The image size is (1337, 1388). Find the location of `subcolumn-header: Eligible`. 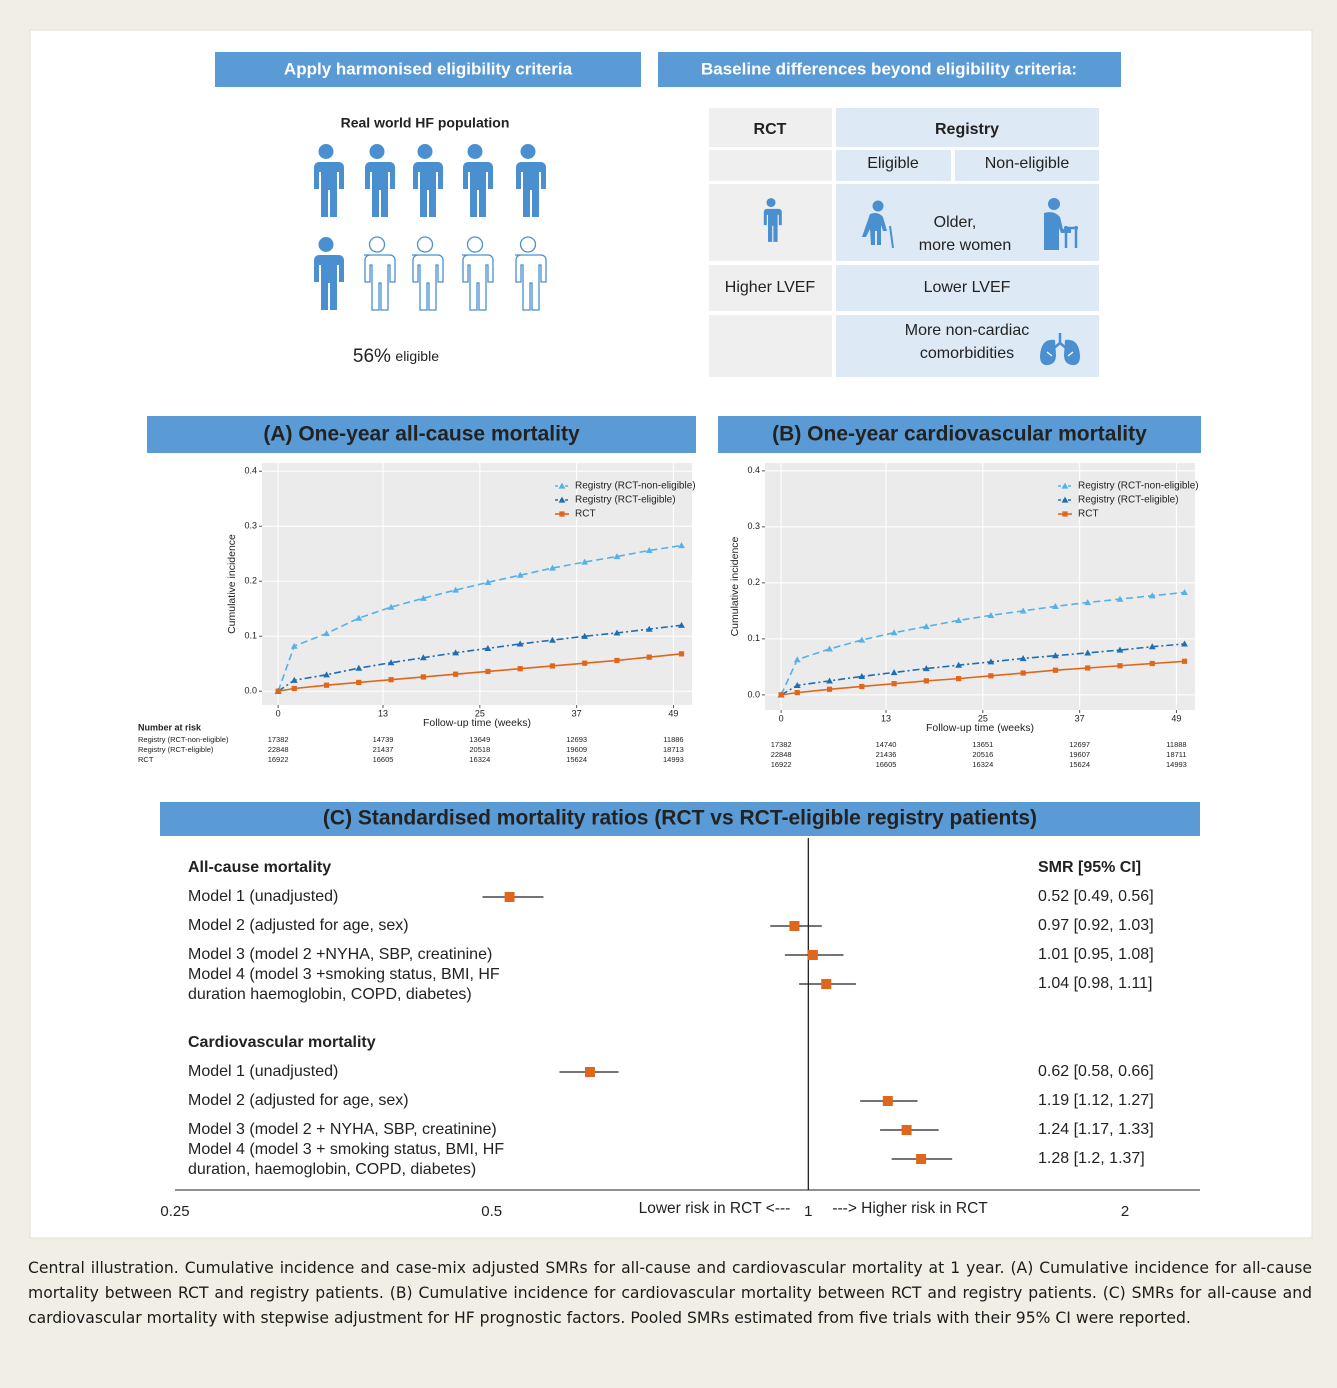

subcolumn-header: Eligible is located at coordinates (893, 163).